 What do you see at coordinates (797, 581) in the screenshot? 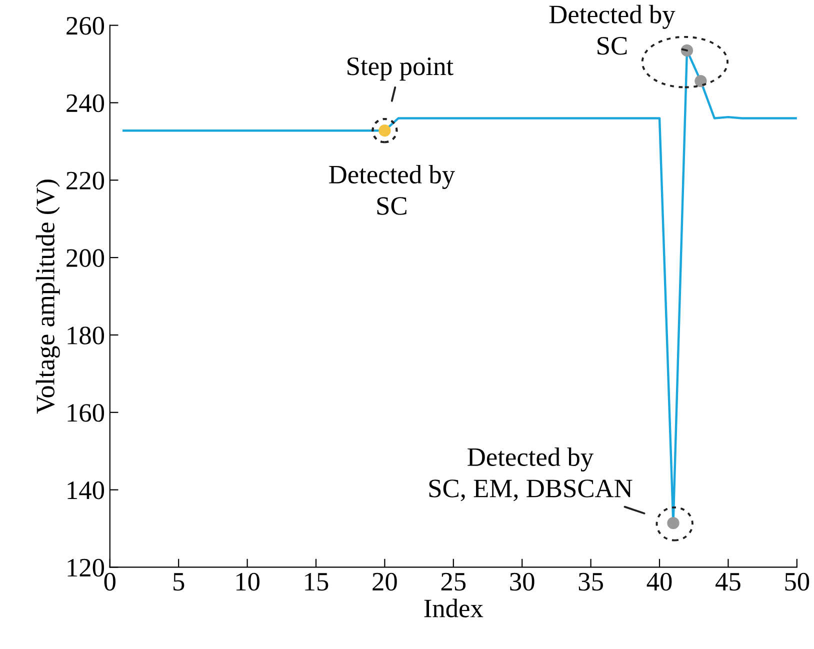
I see `x-tick-label: 50` at bounding box center [797, 581].